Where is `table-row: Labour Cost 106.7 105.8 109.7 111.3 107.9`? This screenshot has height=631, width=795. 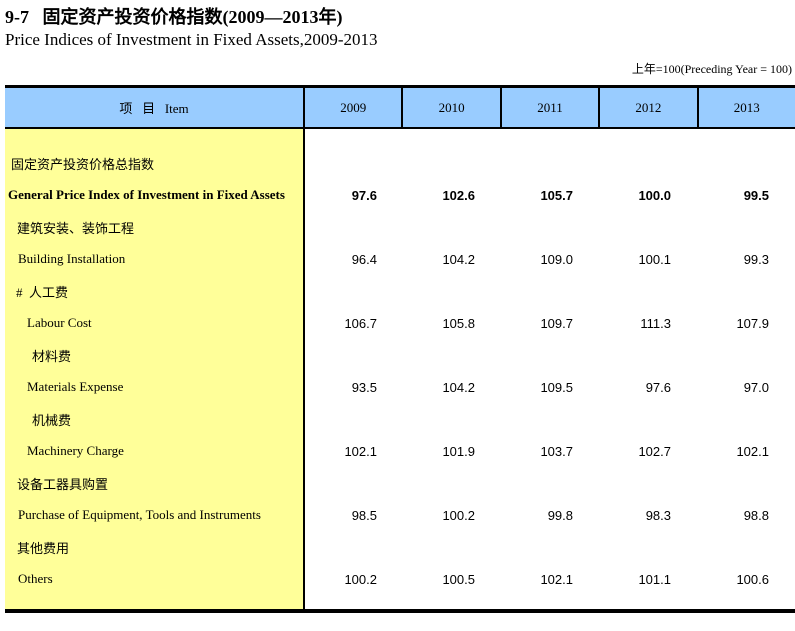
table-row: Labour Cost 106.7 105.8 109.7 111.3 107.9 is located at coordinates (400, 323).